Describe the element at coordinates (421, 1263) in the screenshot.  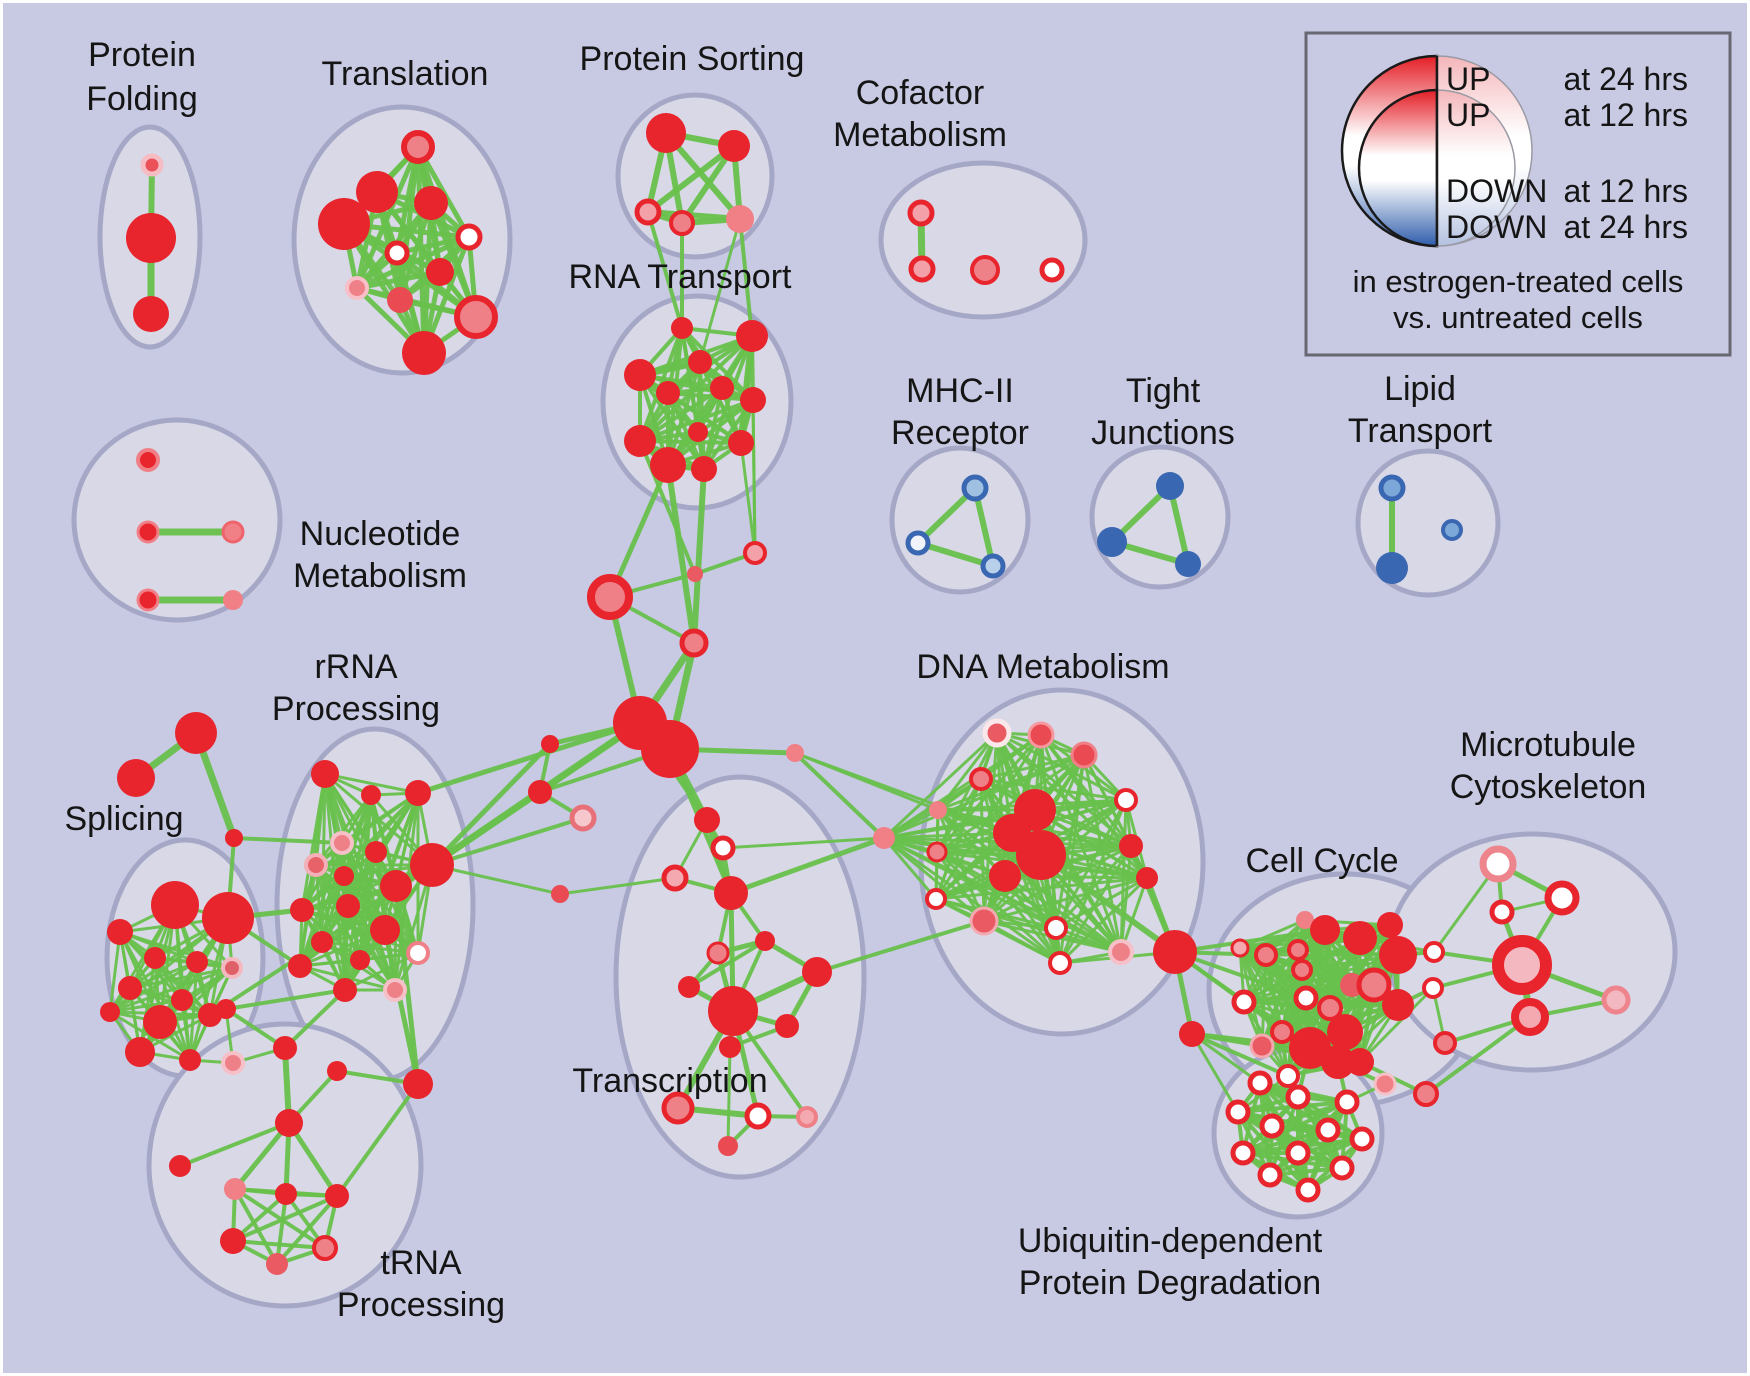
I see `cluster-label-trna-processing: tRNA` at that location.